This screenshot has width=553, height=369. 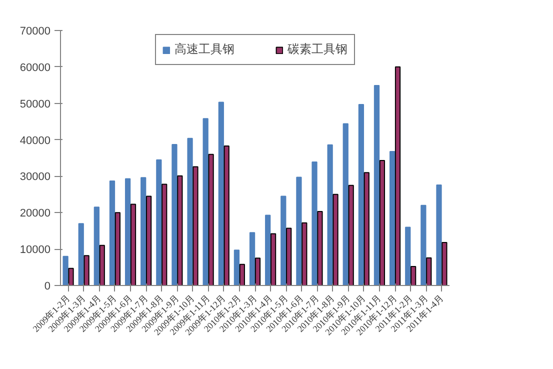 What do you see at coordinates (318, 49) in the screenshot?
I see `legend-label: 碳素工具钢` at bounding box center [318, 49].